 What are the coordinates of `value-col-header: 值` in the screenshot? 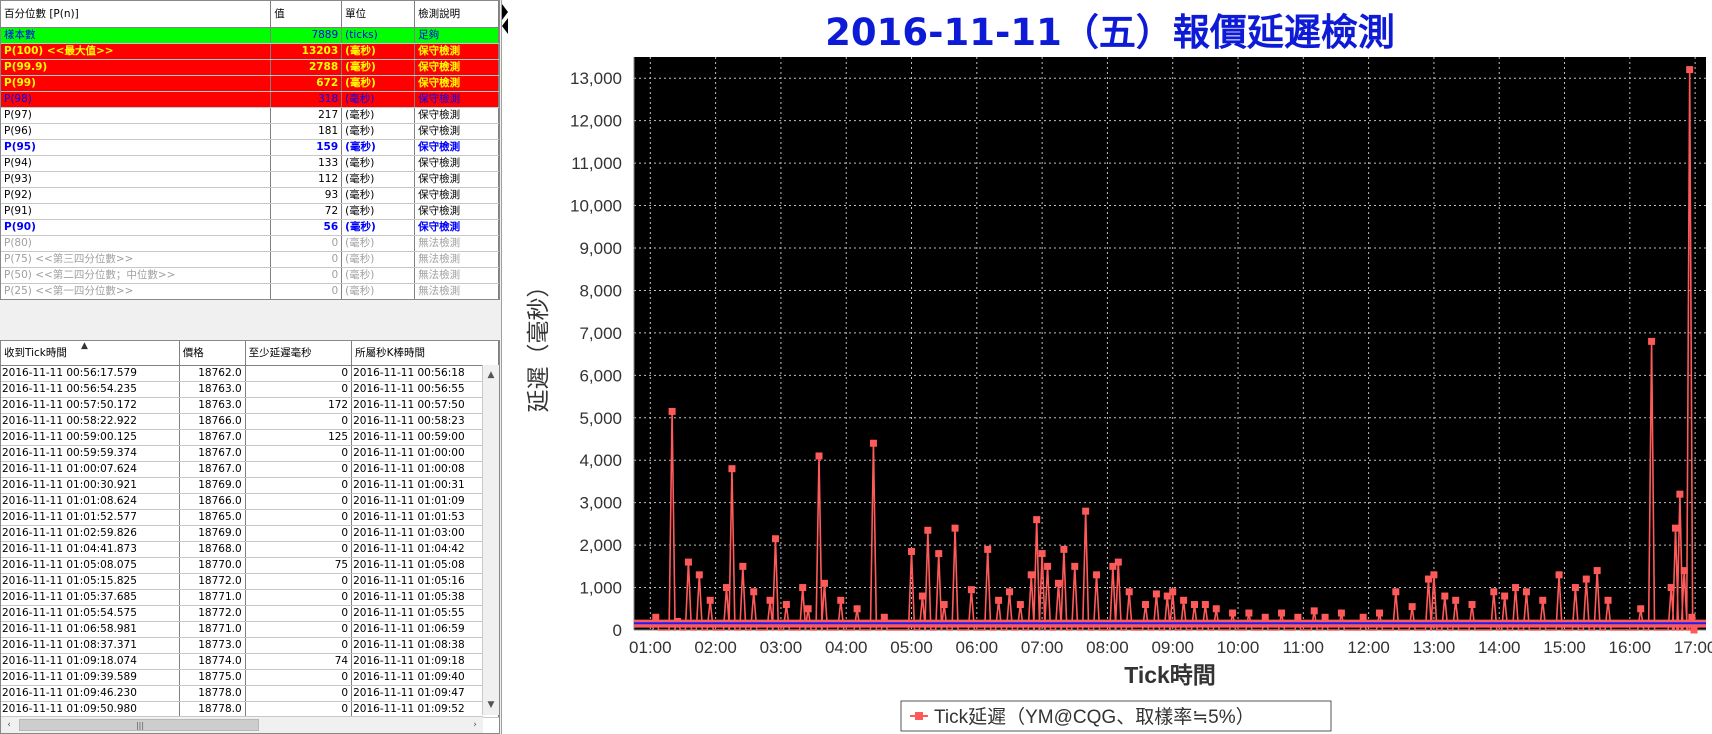 It's located at (306, 14).